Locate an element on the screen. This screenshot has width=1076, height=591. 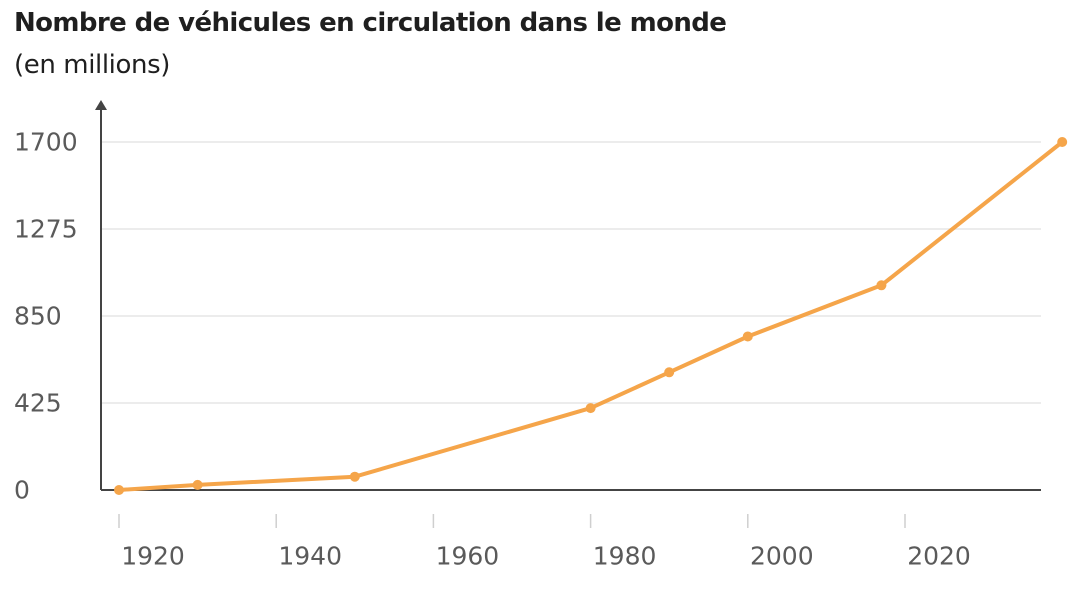
x-tick-label: 1940 is located at coordinates (310, 556).